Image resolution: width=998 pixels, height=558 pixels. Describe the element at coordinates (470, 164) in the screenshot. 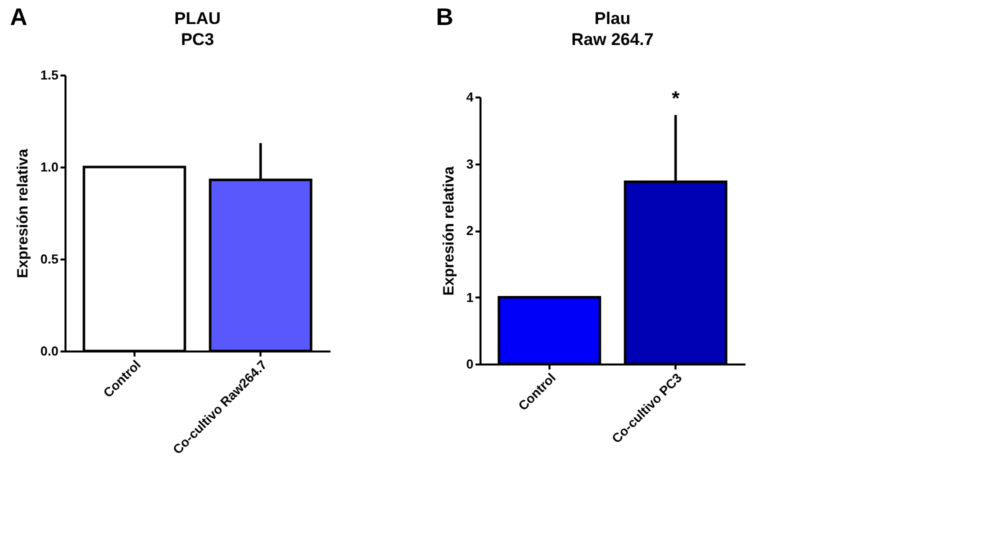

I see `y-tick-label: 3` at that location.